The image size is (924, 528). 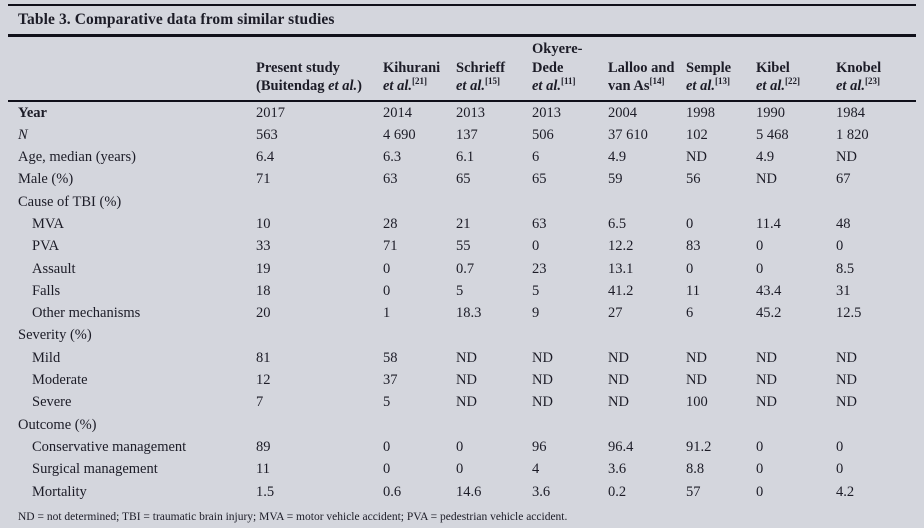 What do you see at coordinates (54, 268) in the screenshot?
I see `row-label: Assault` at bounding box center [54, 268].